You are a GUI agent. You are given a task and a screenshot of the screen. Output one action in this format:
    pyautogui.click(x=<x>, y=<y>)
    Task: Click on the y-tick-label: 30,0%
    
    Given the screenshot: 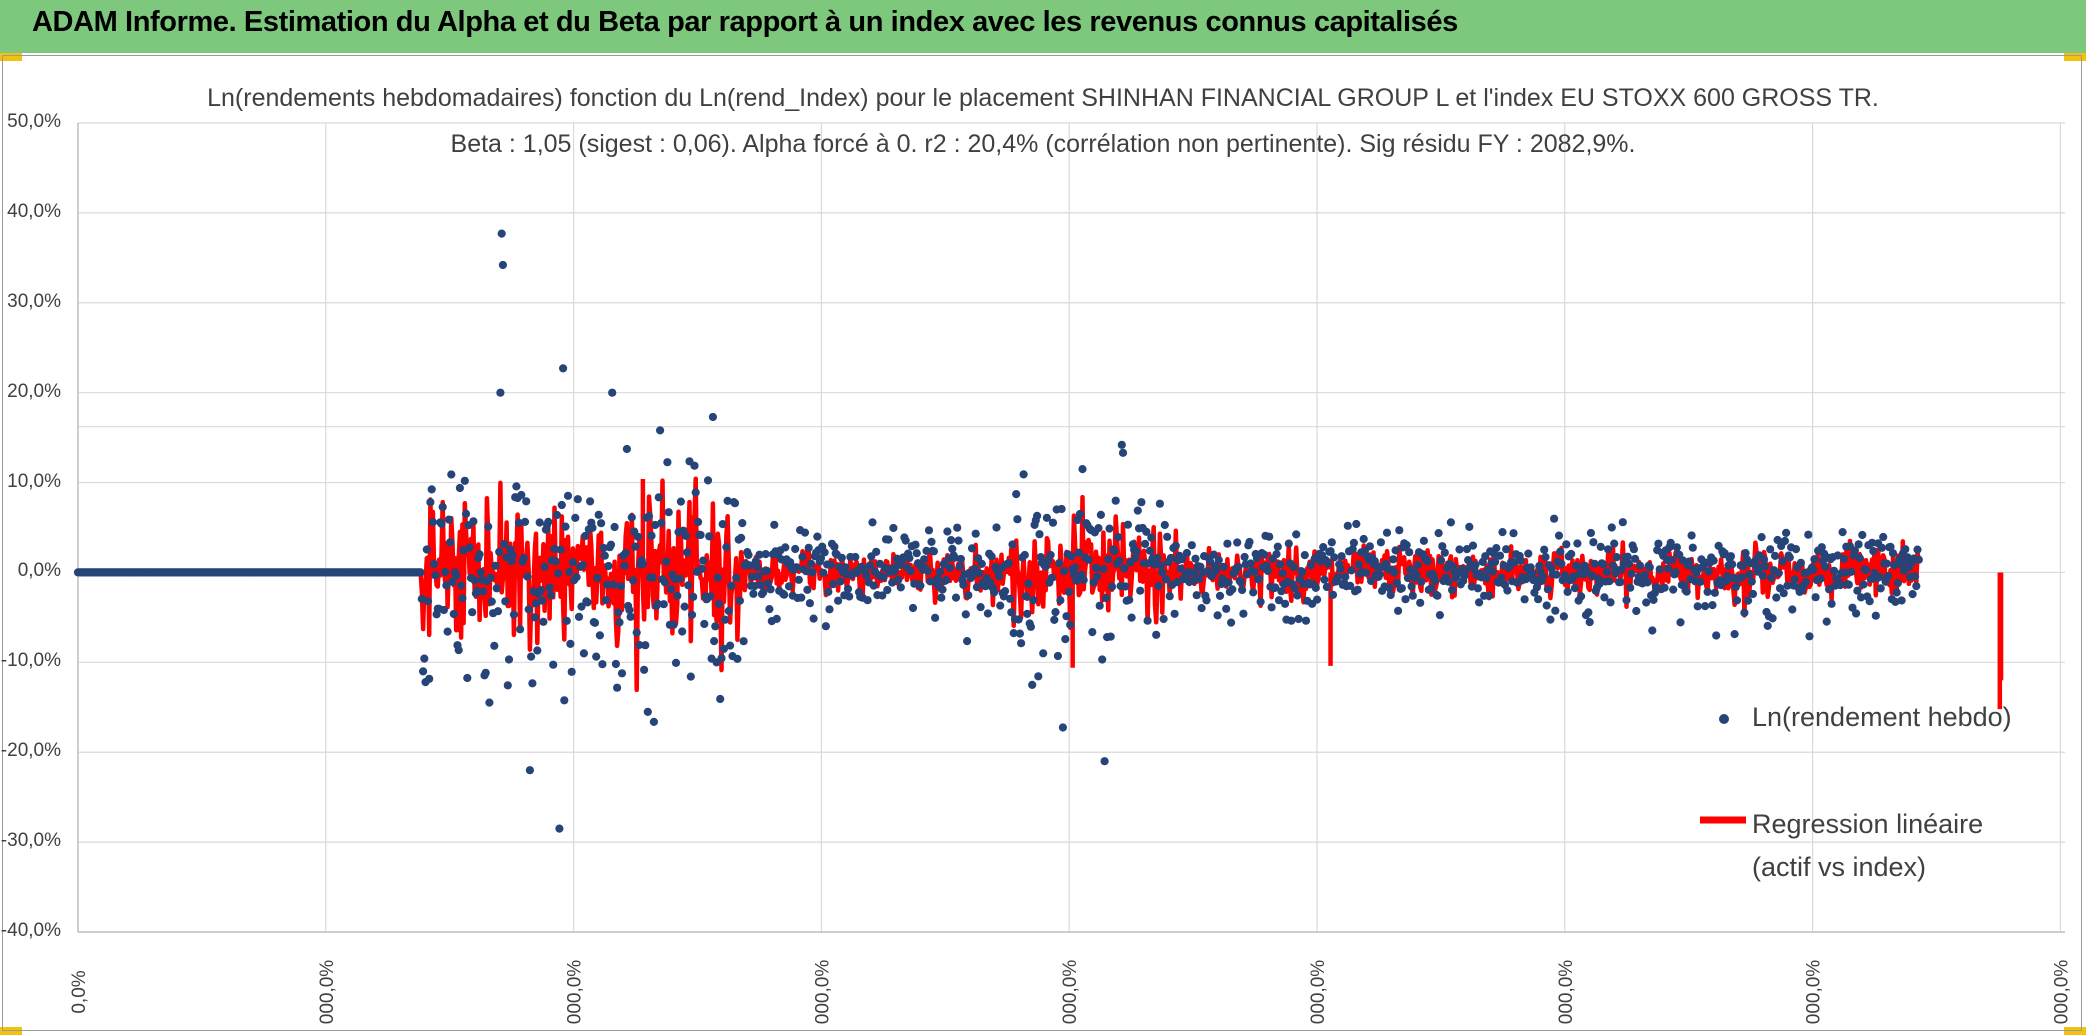 What is the action you would take?
    pyautogui.click(x=34, y=301)
    